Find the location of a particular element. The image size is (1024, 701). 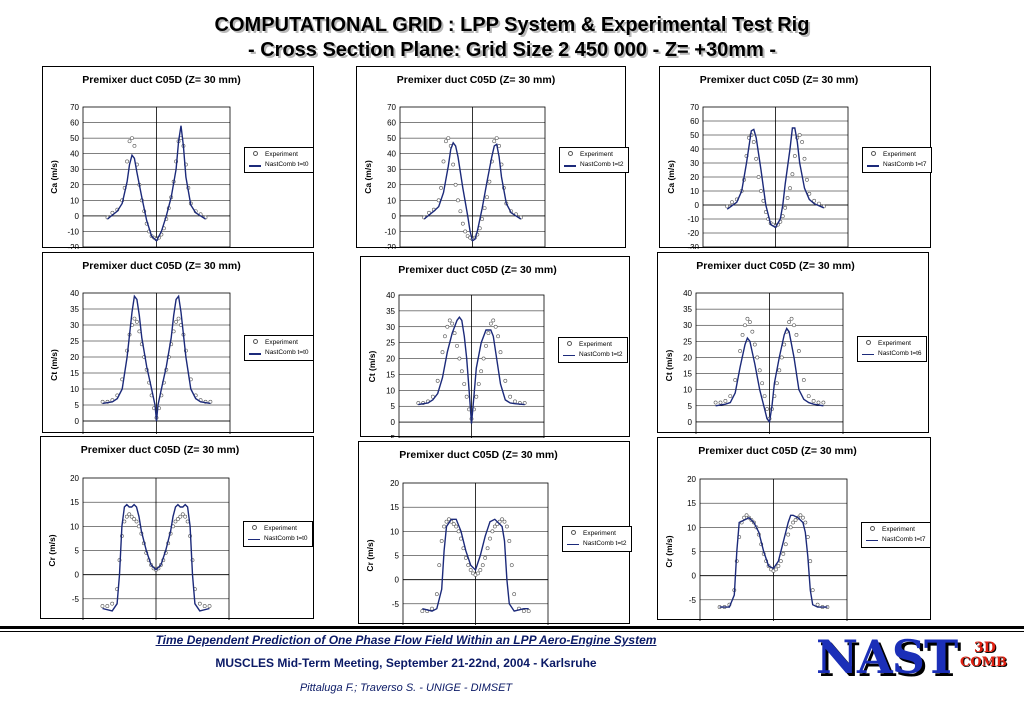

y-tick-label: -20 is located at coordinates (390, 246).